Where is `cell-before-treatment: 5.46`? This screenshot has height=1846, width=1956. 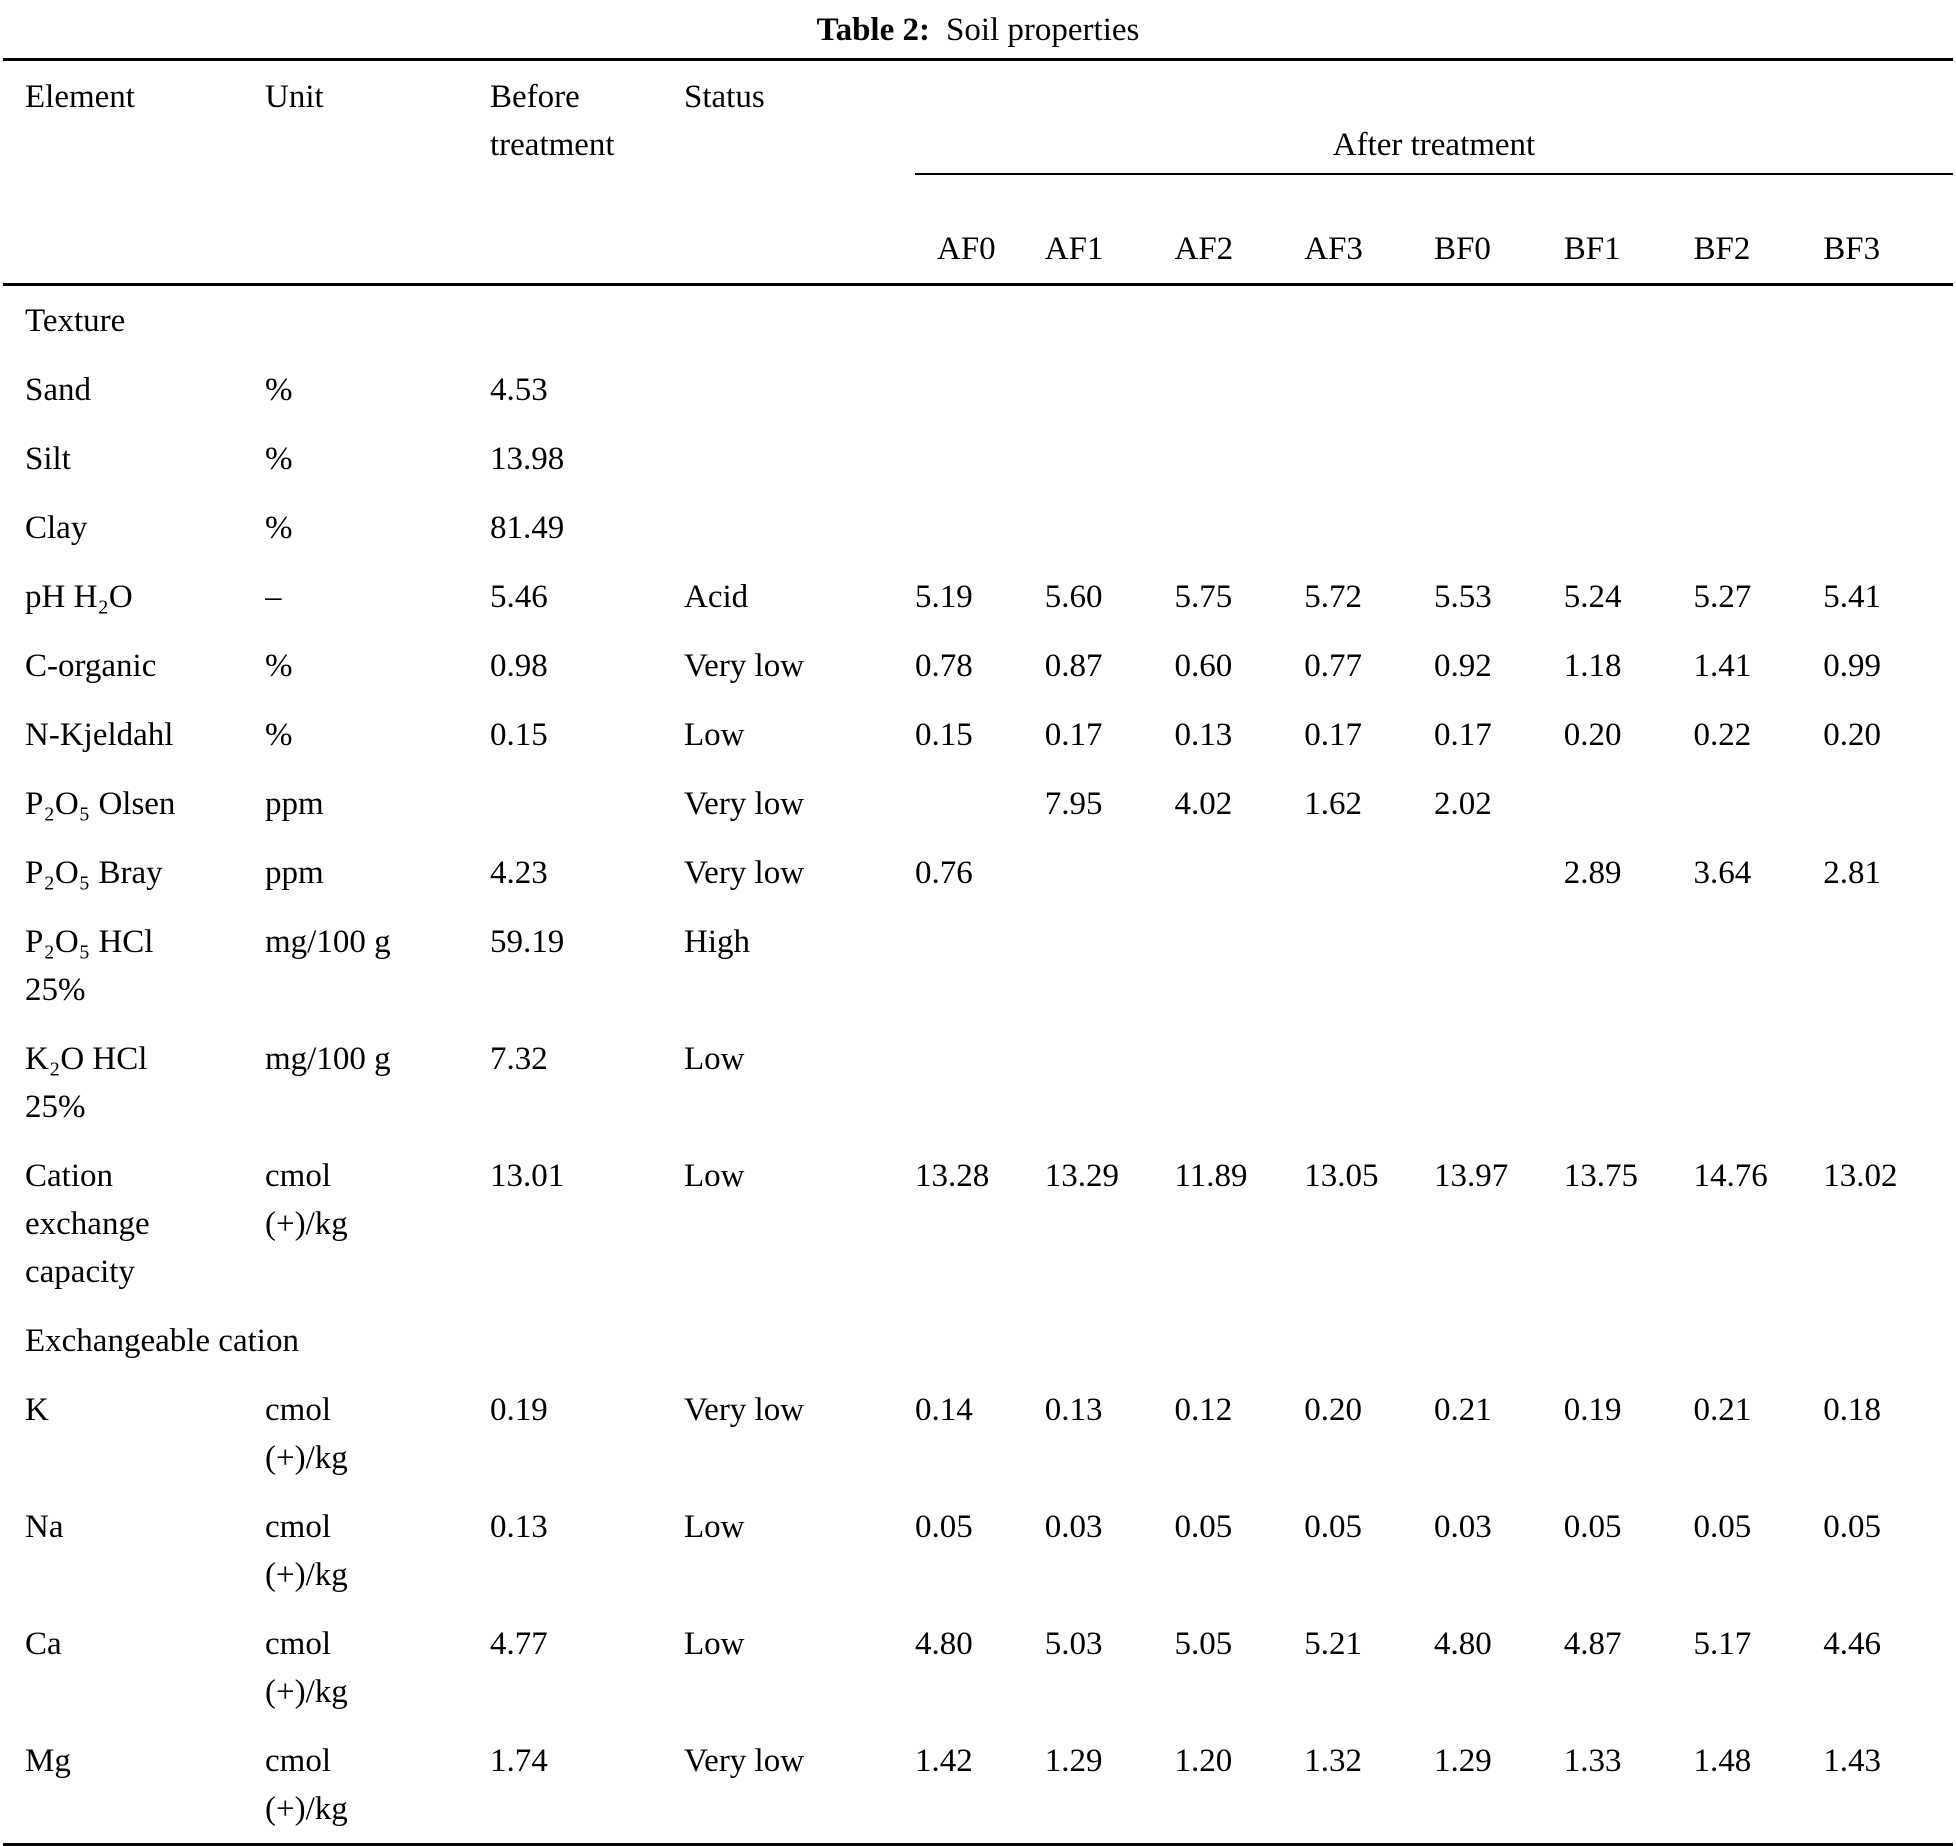 cell-before-treatment: 5.46 is located at coordinates (519, 597).